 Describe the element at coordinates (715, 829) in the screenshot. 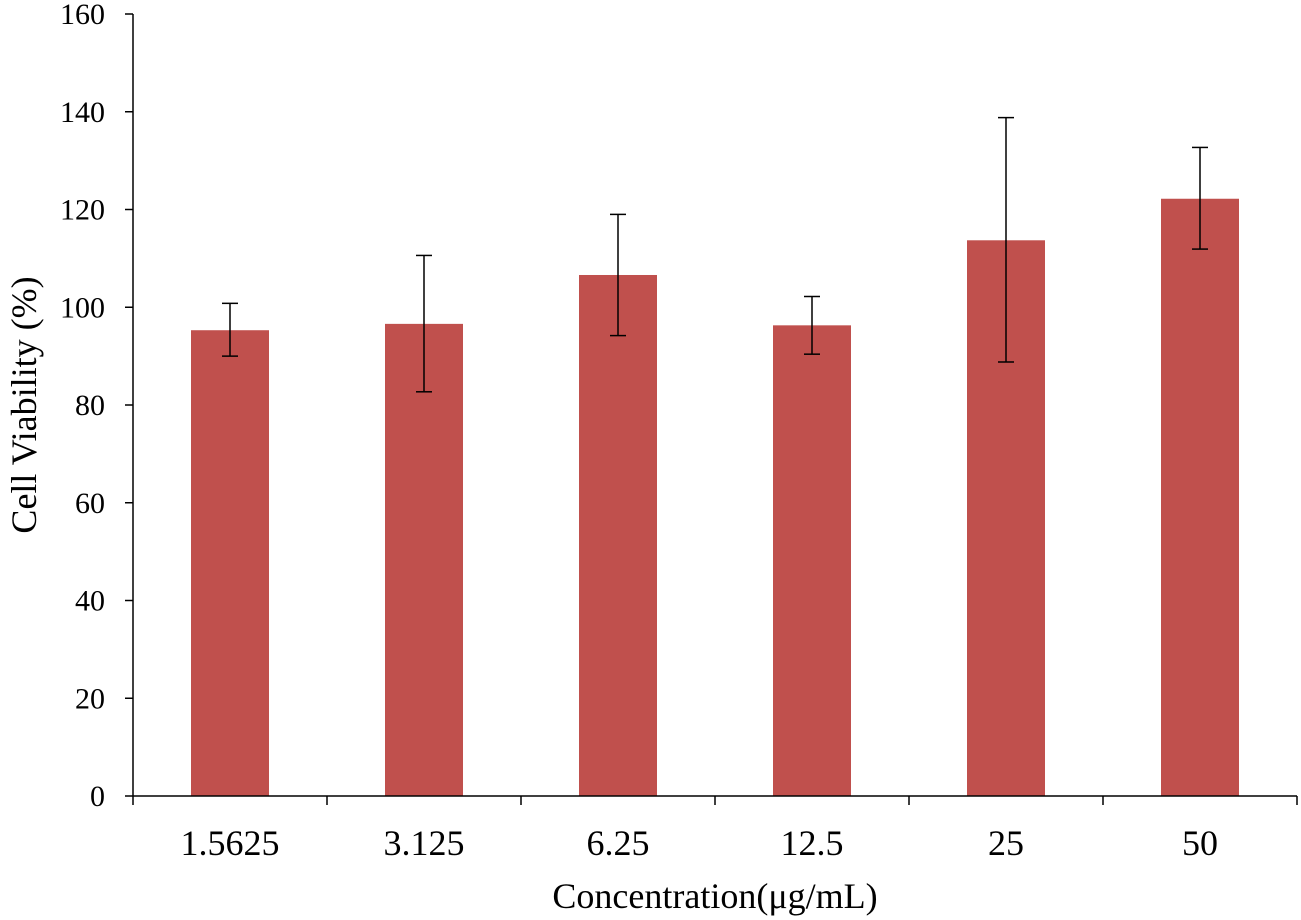

I see `x-axis-ticks: 1.5625 3.125 6.25 12.5 25 50` at that location.